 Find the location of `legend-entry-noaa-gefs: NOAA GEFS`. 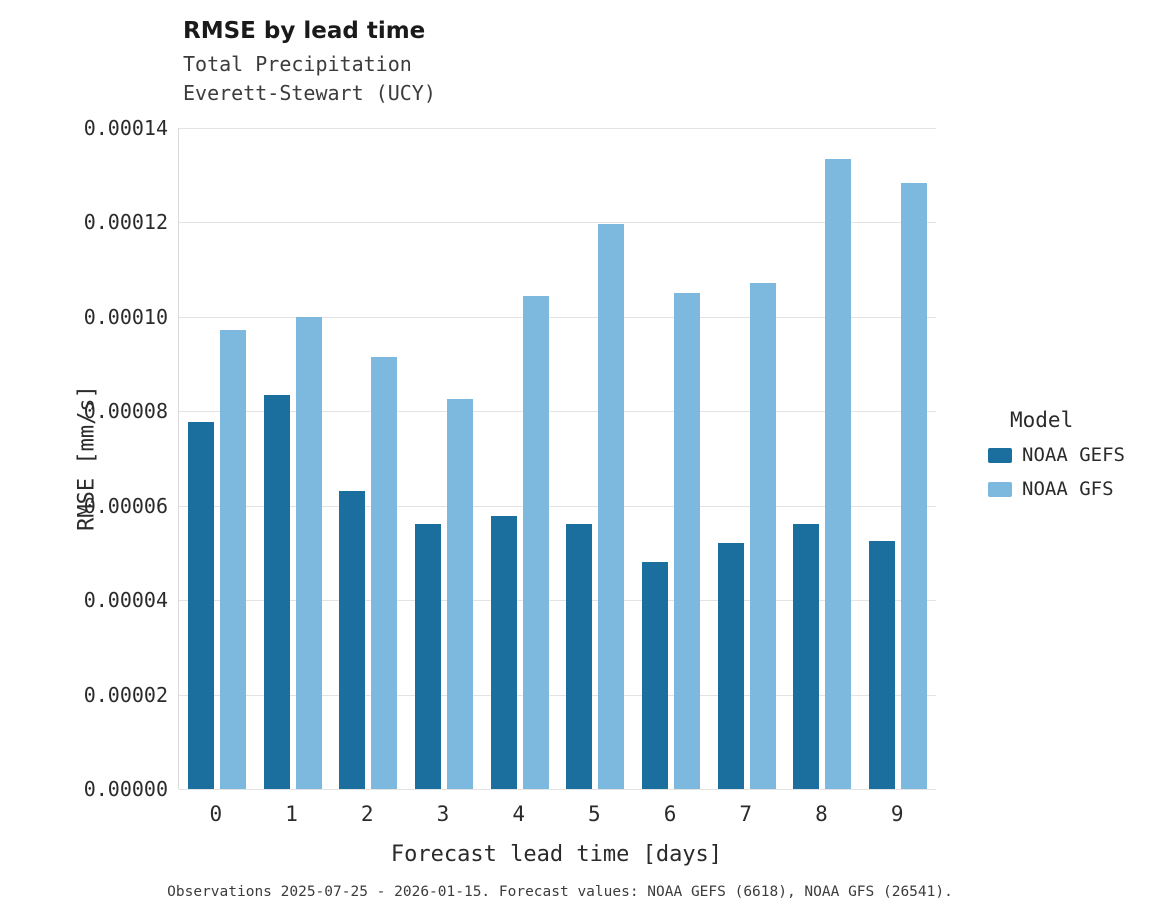

legend-entry-noaa-gefs: NOAA GEFS is located at coordinates (1080, 455).